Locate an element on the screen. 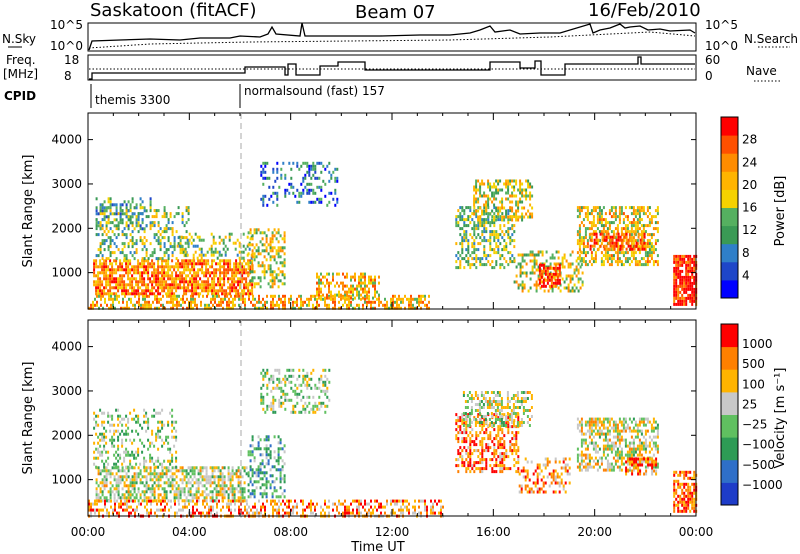 The height and width of the screenshot is (554, 800). cpid-segment-2: normalsound (fast) 157 is located at coordinates (314, 91).